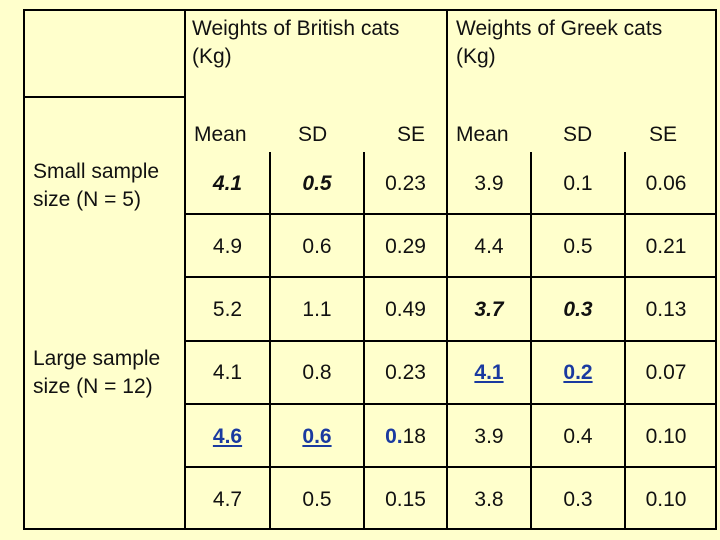 This screenshot has width=720, height=540. I want to click on col-header-se-british: SE, so click(411, 134).